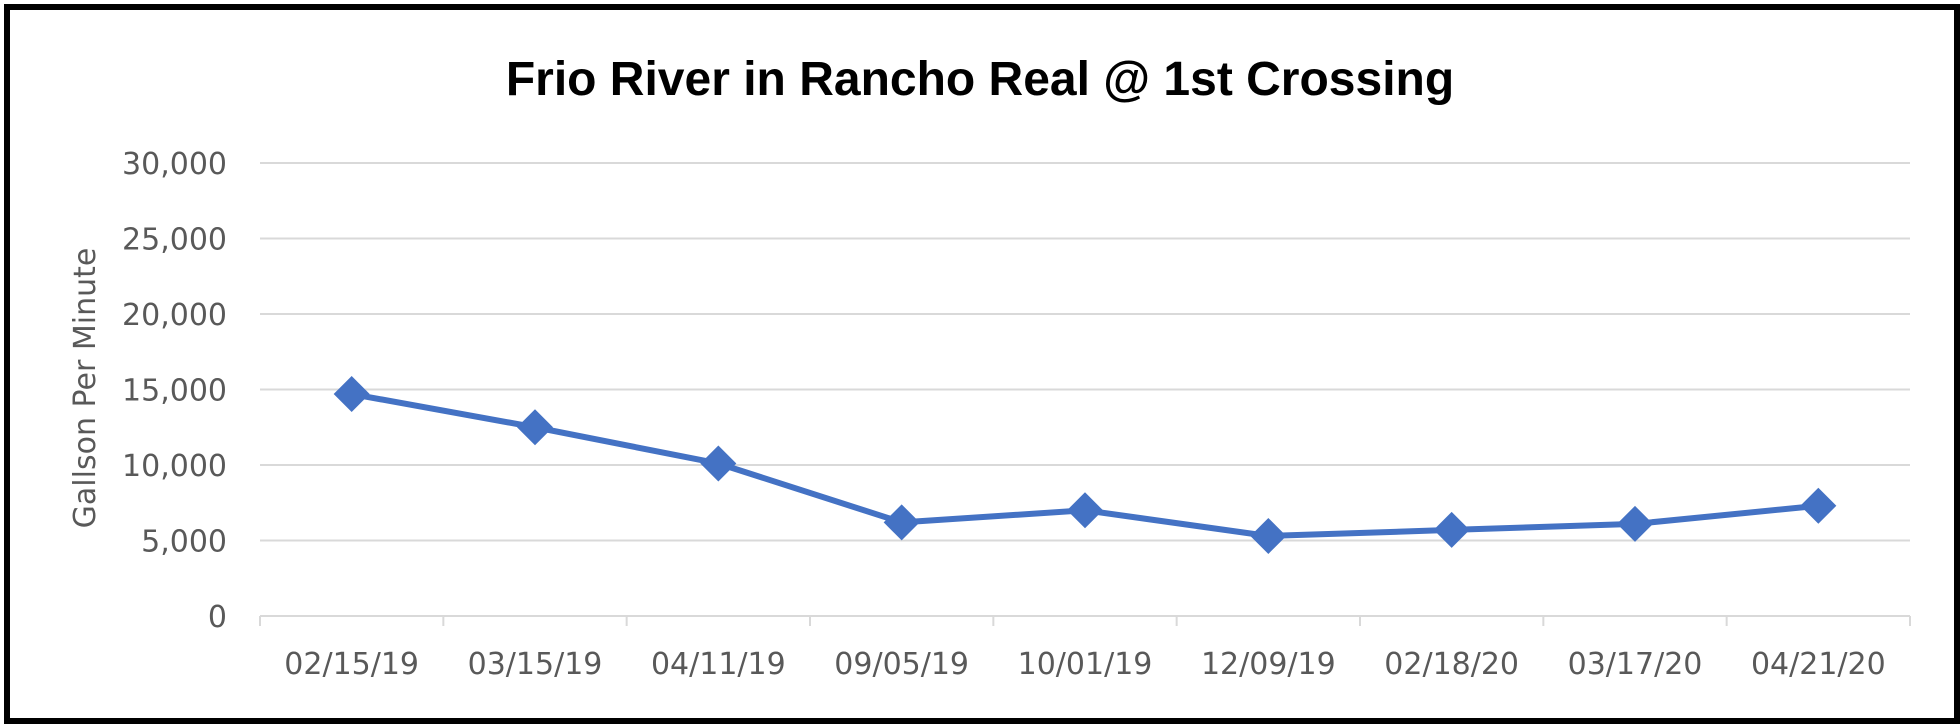  I want to click on y-tick-label: 30,000, so click(174, 164).